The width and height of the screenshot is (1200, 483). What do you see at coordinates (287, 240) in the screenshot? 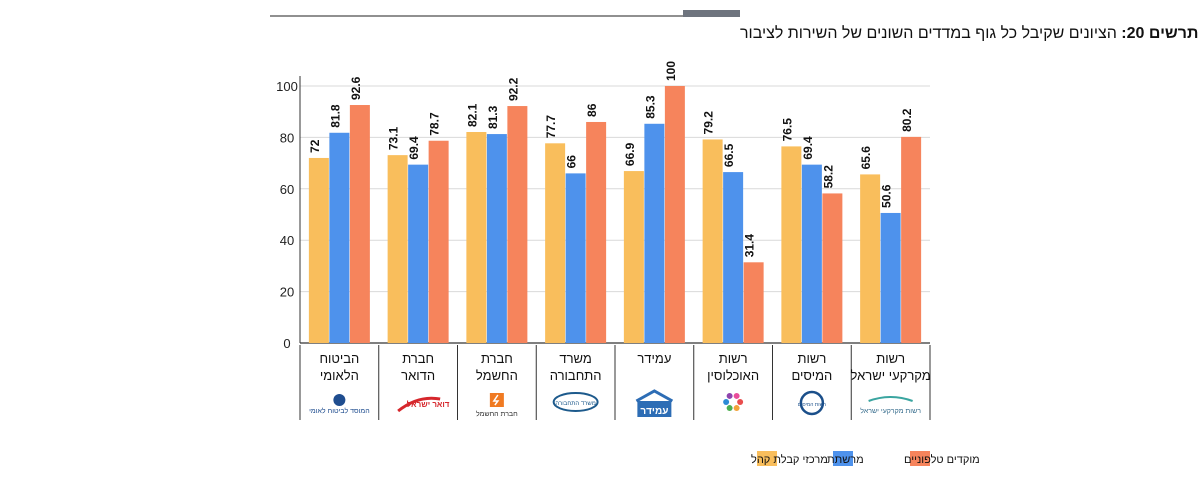
I see `y-tick-label: 40` at bounding box center [287, 240].